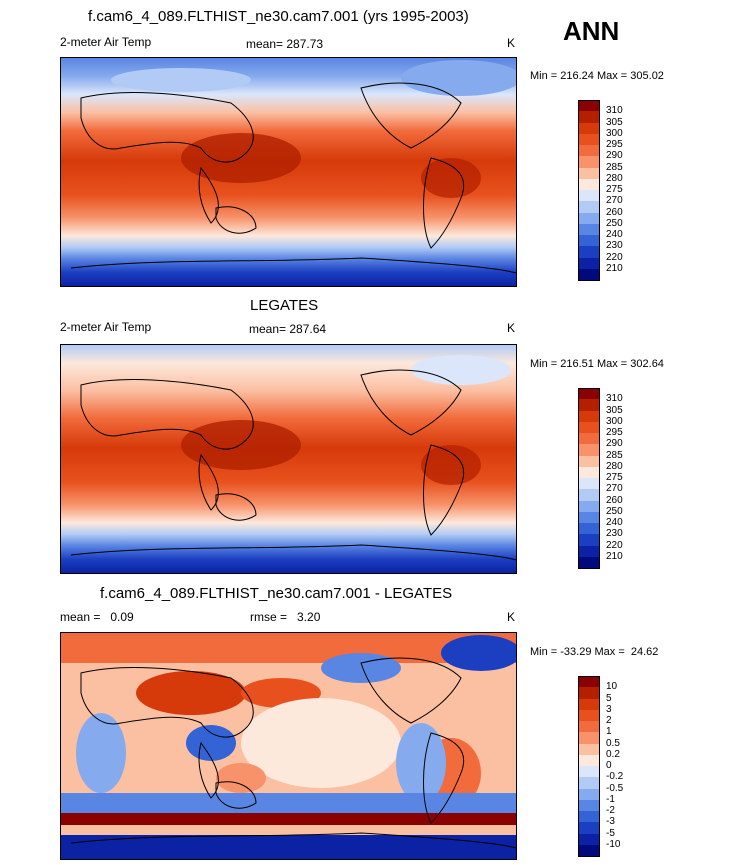 This screenshot has width=732, height=865. I want to click on colorbar-level-label: -0.2, so click(615, 777).